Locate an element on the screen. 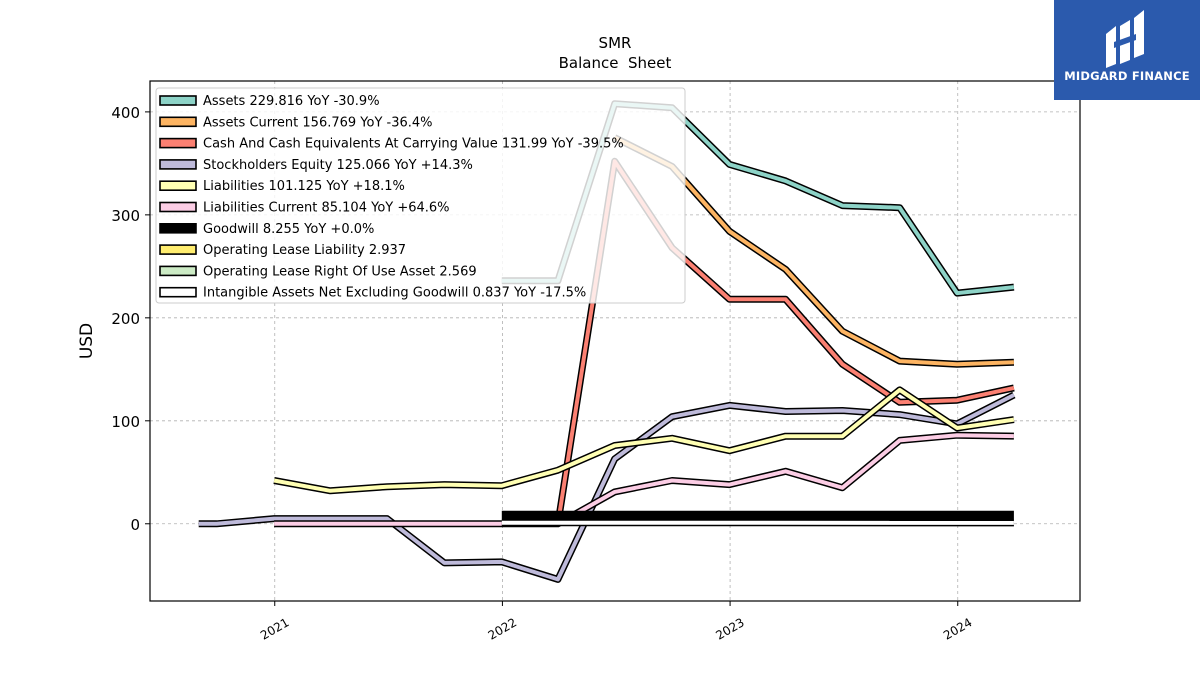 This screenshot has height=675, width=1200. legend-label: Liabilities 101.125 YoY +18.1% is located at coordinates (304, 186).